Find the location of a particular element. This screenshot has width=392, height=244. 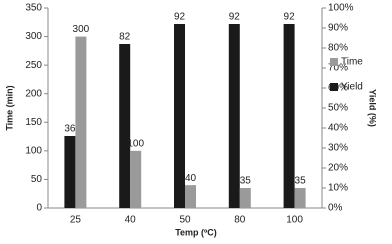

y-tick-label: 350 is located at coordinates (33, 8).